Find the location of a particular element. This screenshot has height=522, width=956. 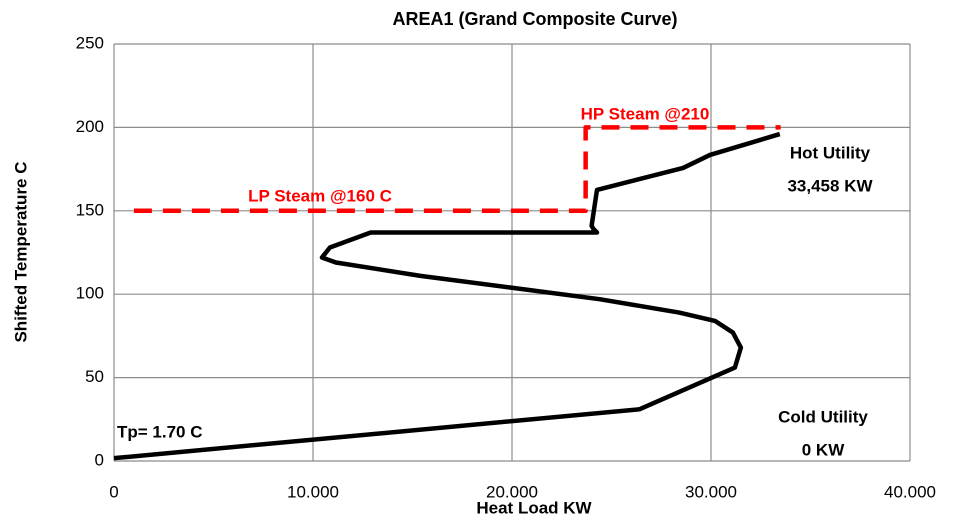

annotation: LP Steam @160 C is located at coordinates (320, 195).